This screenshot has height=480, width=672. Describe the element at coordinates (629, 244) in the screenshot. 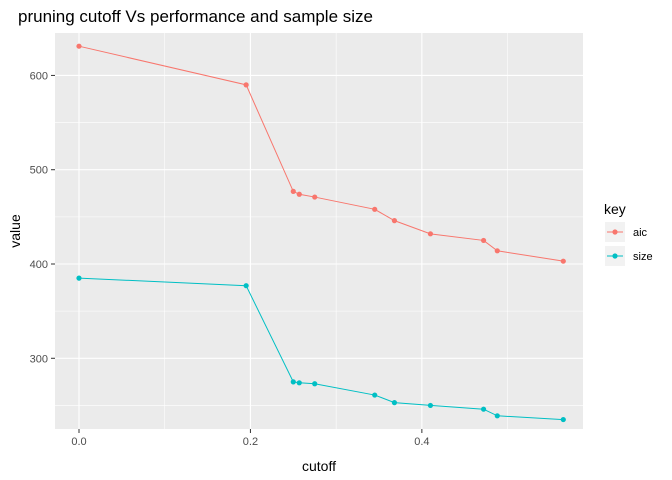

I see `legend-items: aic size` at that location.